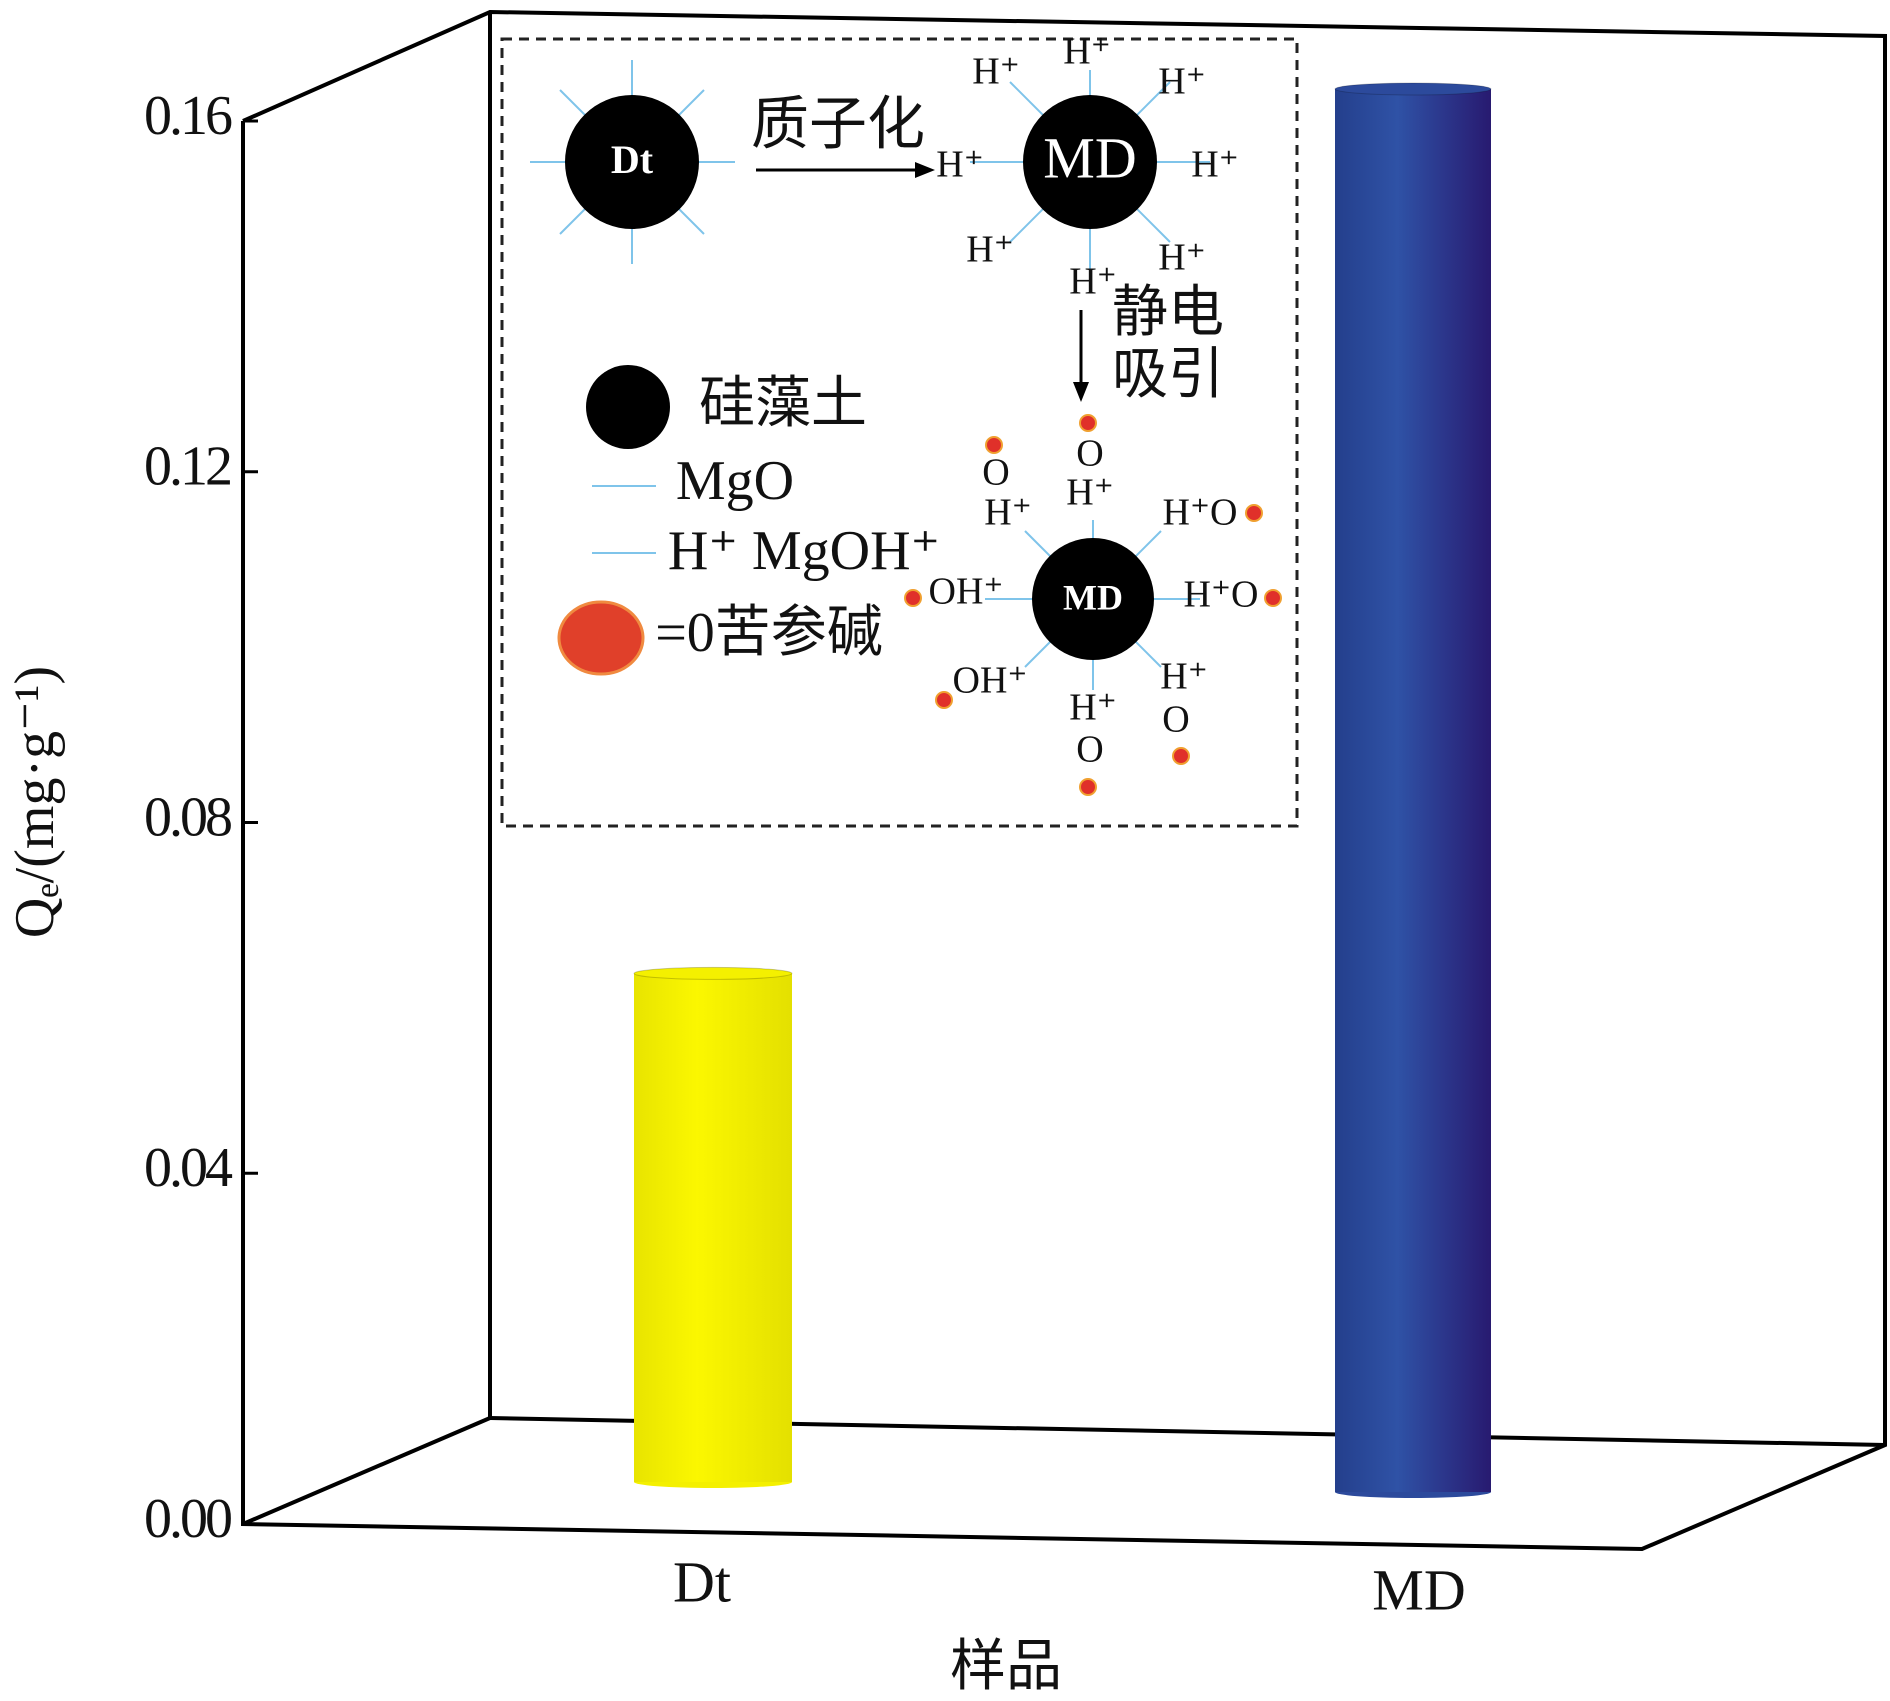 The image size is (1890, 1701). I want to click on x-tick-label: Dt, so click(702, 1581).